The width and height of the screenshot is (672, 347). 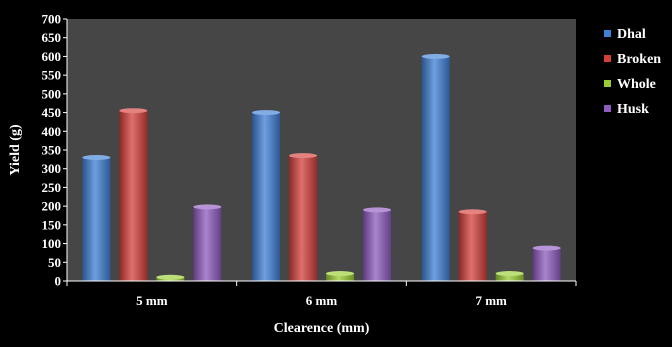 What do you see at coordinates (632, 72) in the screenshot?
I see `legend: Dhal Broken Whole Husk` at bounding box center [632, 72].